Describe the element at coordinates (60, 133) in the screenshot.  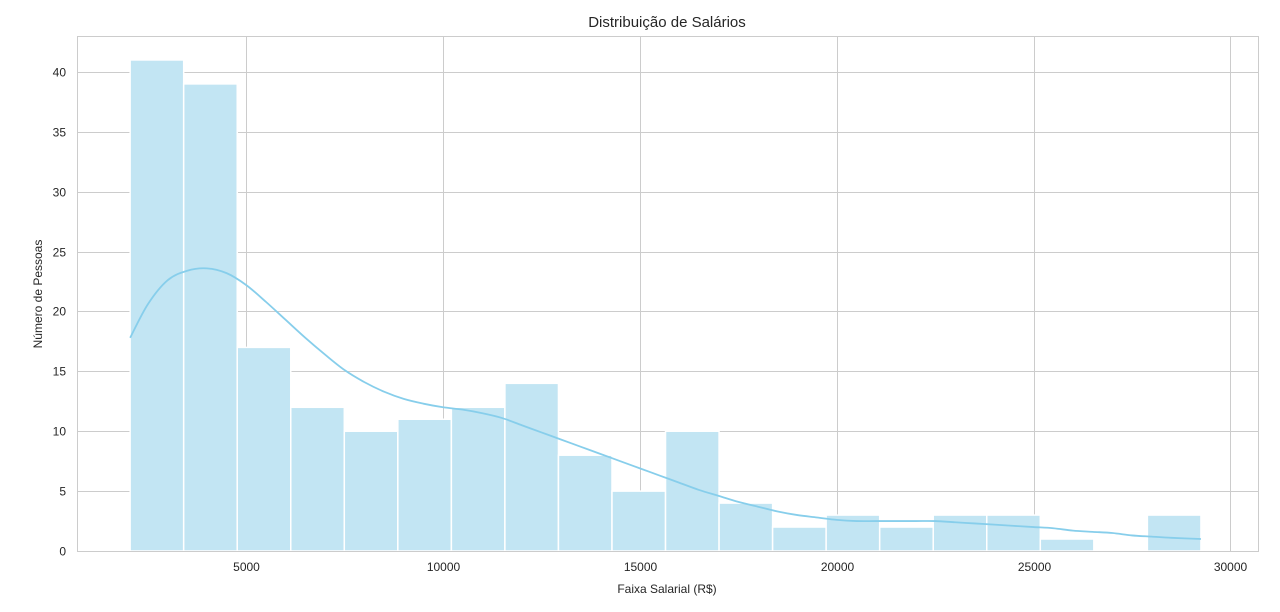
I see `y-tick-label: 35` at that location.